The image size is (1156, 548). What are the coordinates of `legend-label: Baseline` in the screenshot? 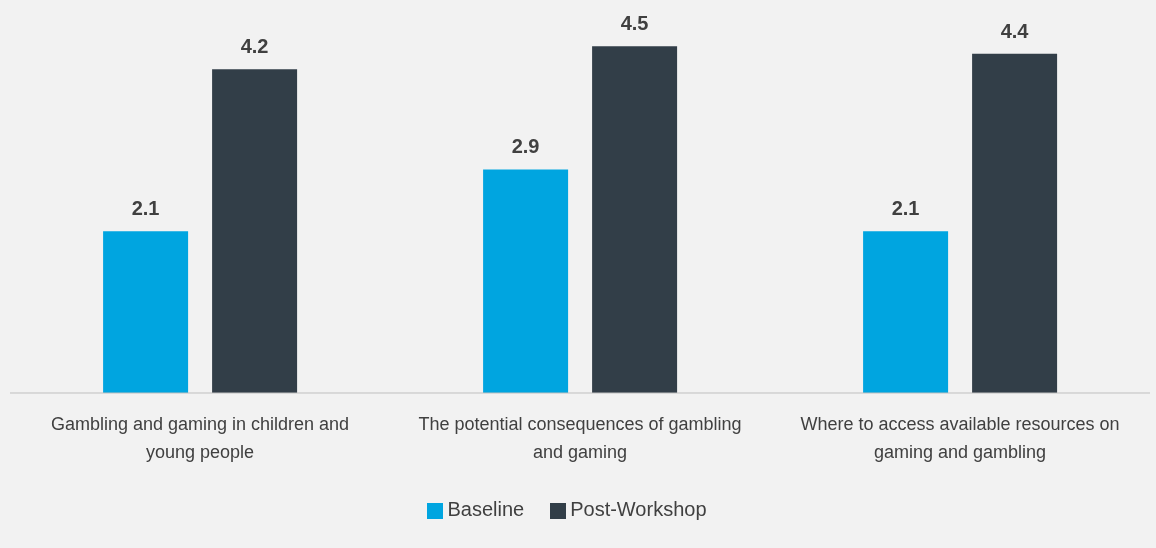 It's located at (486, 509).